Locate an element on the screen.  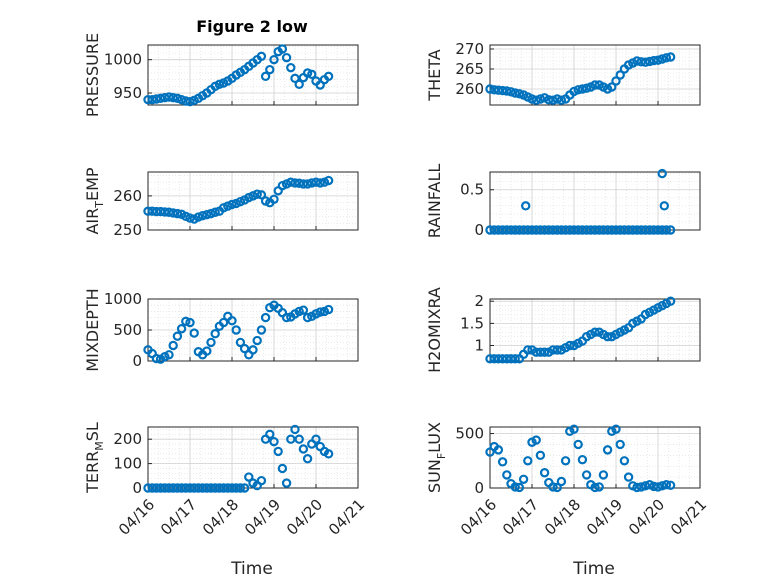
y-axis-label: TERRMSL is located at coordinates (94, 458).